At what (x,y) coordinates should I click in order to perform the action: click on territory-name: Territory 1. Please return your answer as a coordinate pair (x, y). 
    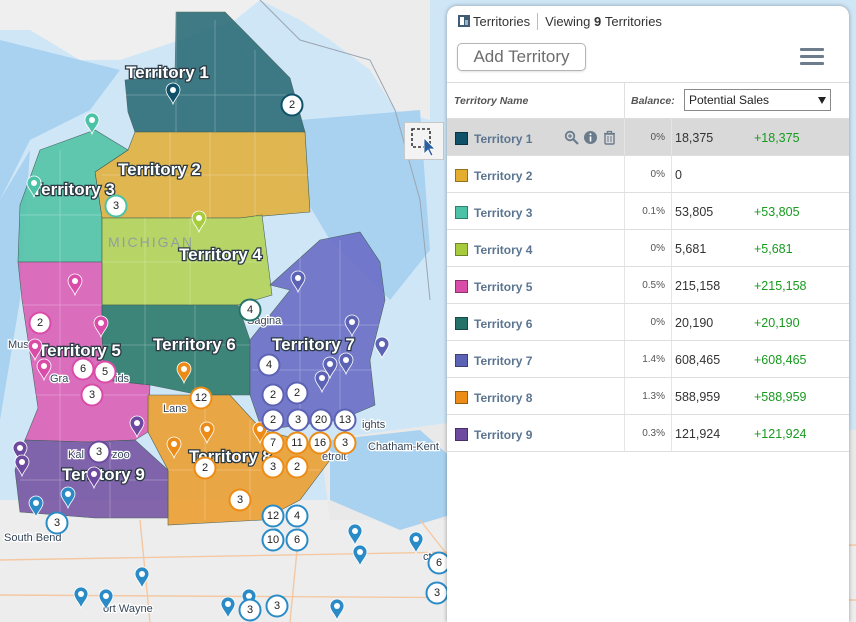
    Looking at the image, I should click on (503, 139).